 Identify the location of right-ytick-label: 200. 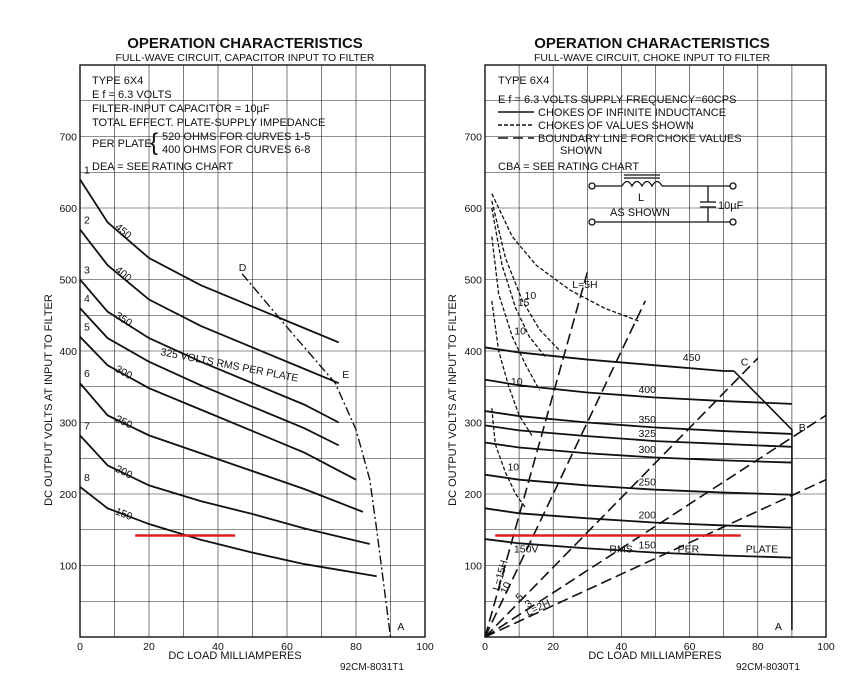
(473, 495).